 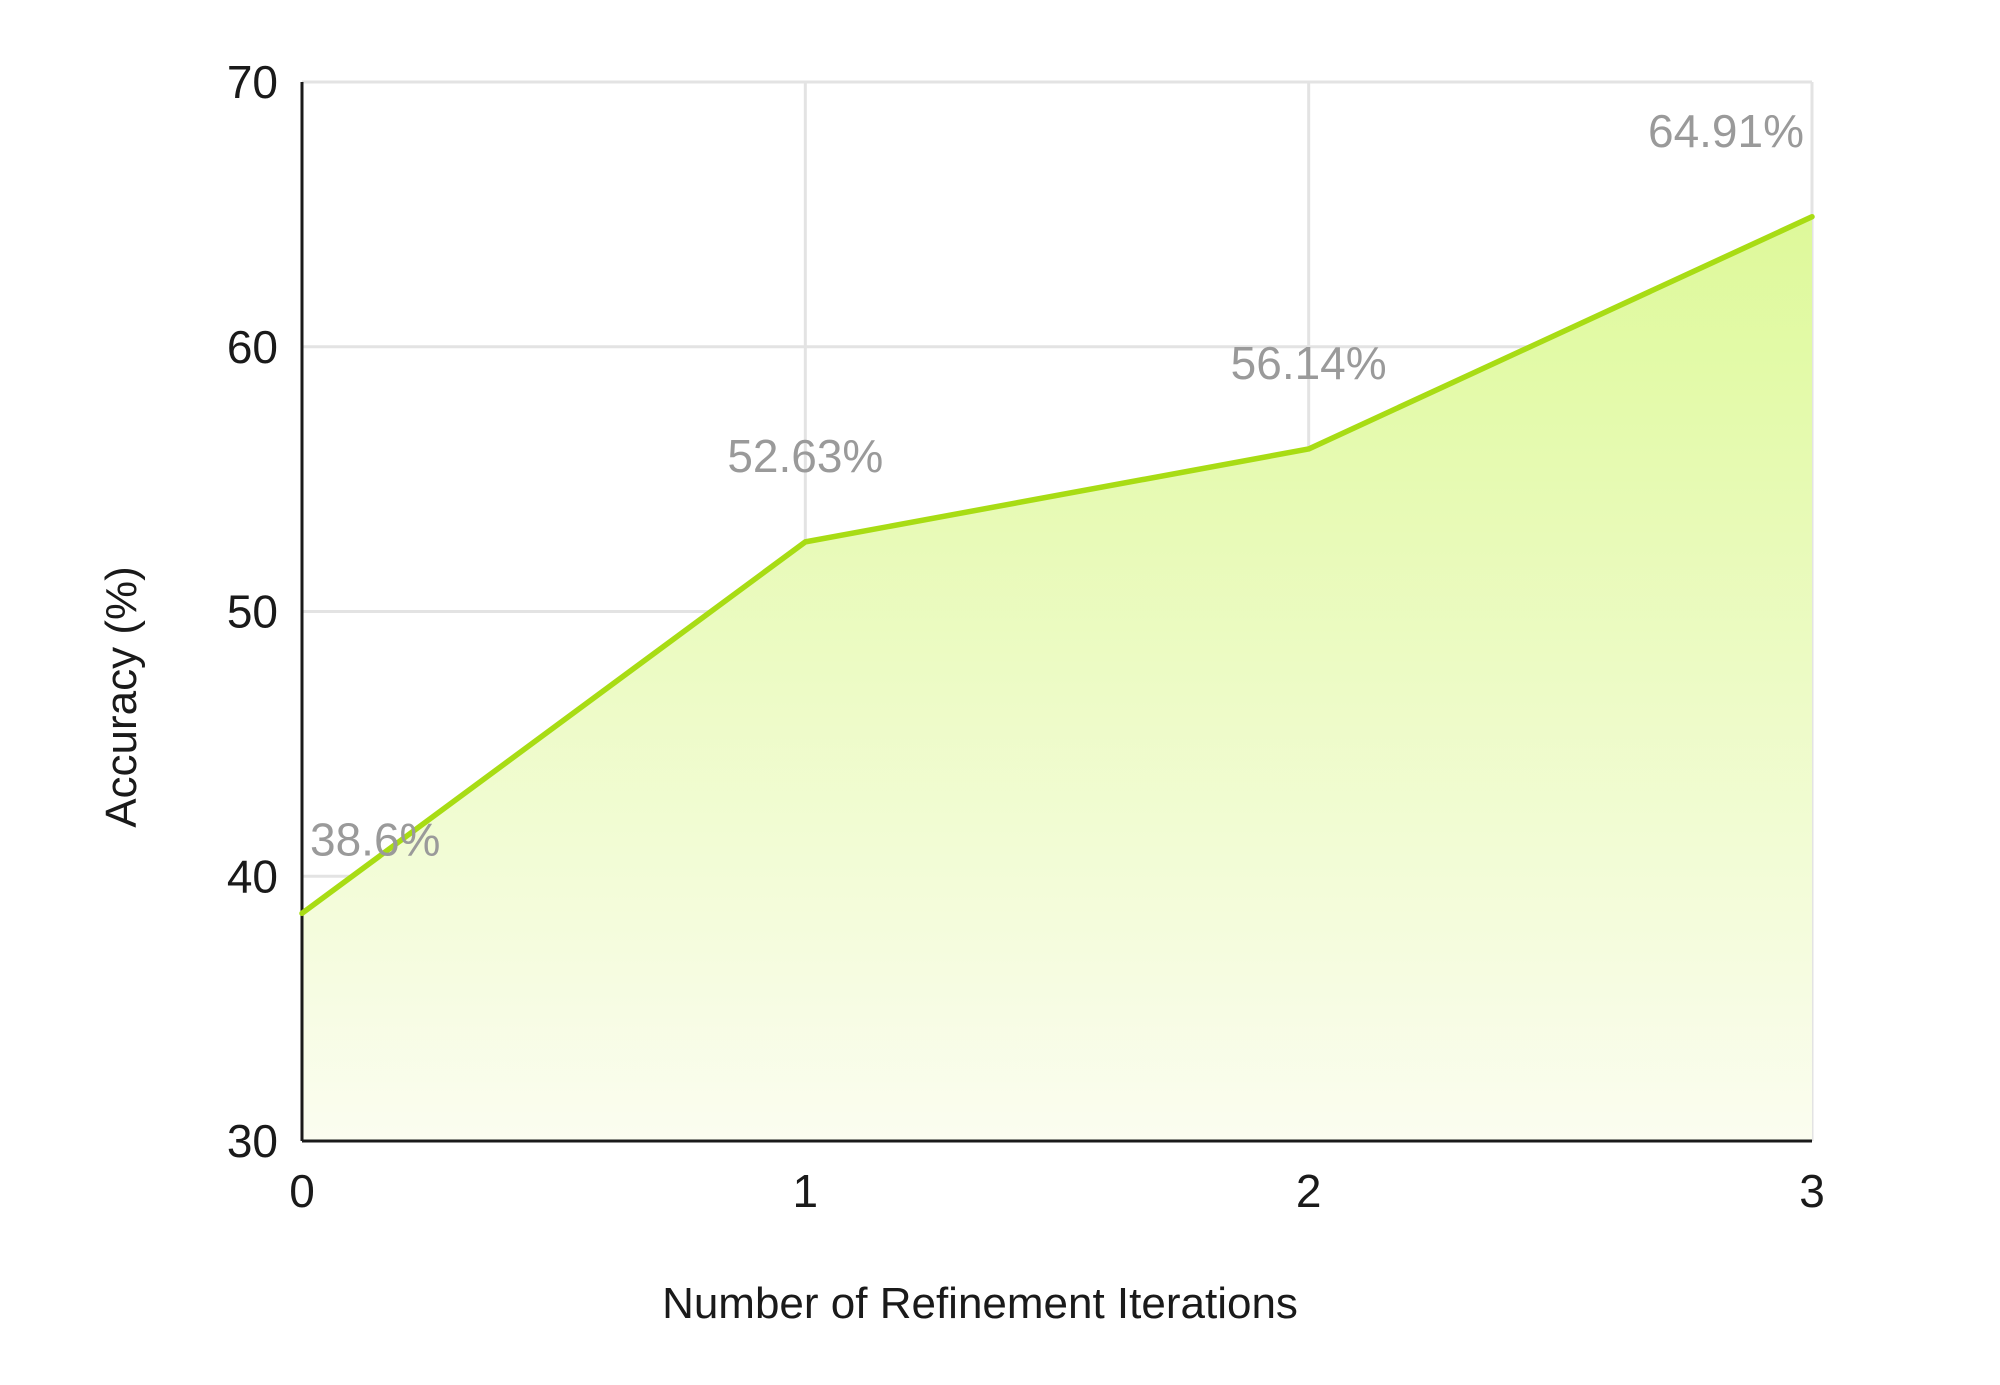 I want to click on data-label-1: 52.63%, so click(x=805, y=456).